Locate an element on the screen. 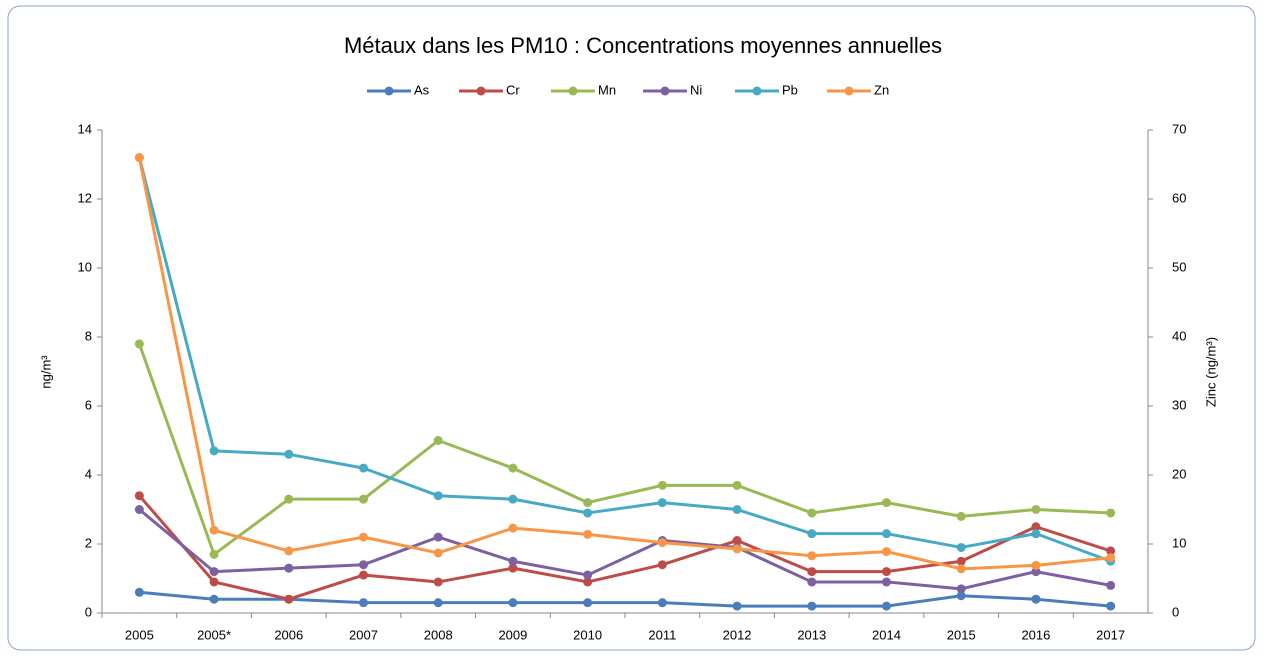 Image resolution: width=1263 pixels, height=659 pixels. y-axis-label: ng/m³ is located at coordinates (45, 372).